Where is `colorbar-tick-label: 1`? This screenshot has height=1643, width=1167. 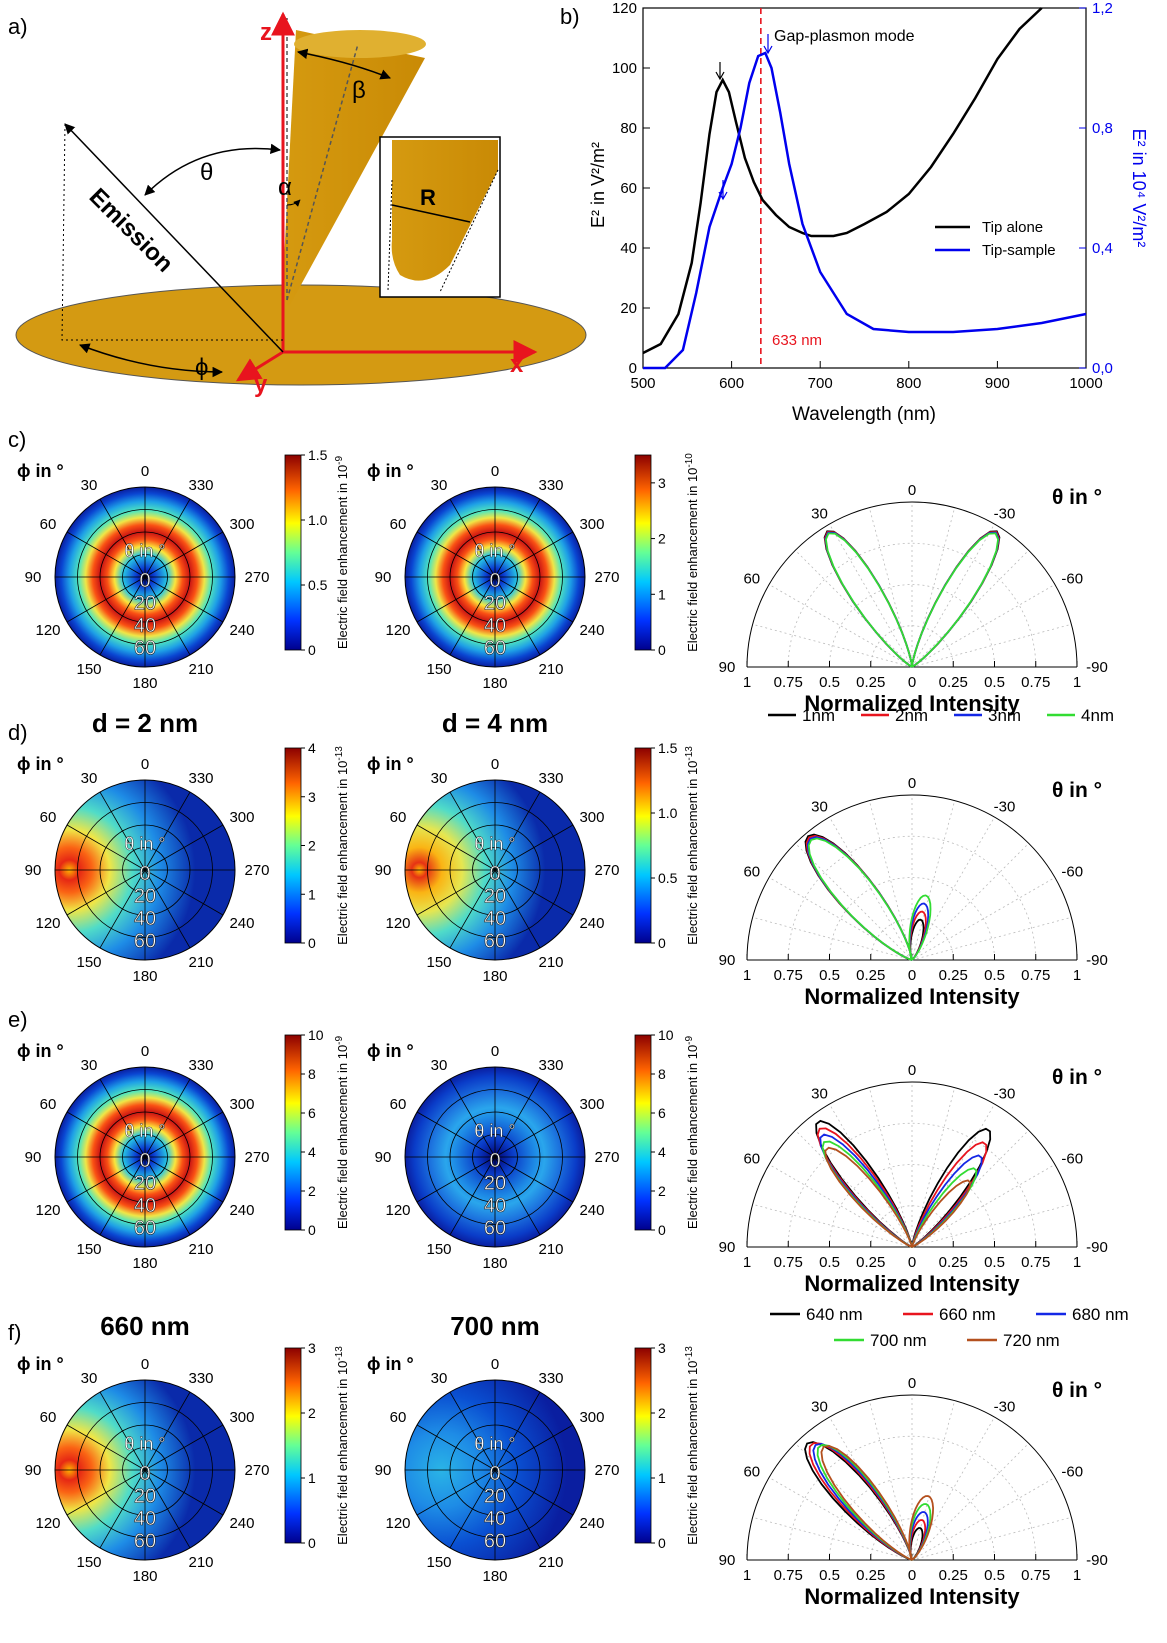 colorbar-tick-label: 1 is located at coordinates (662, 594).